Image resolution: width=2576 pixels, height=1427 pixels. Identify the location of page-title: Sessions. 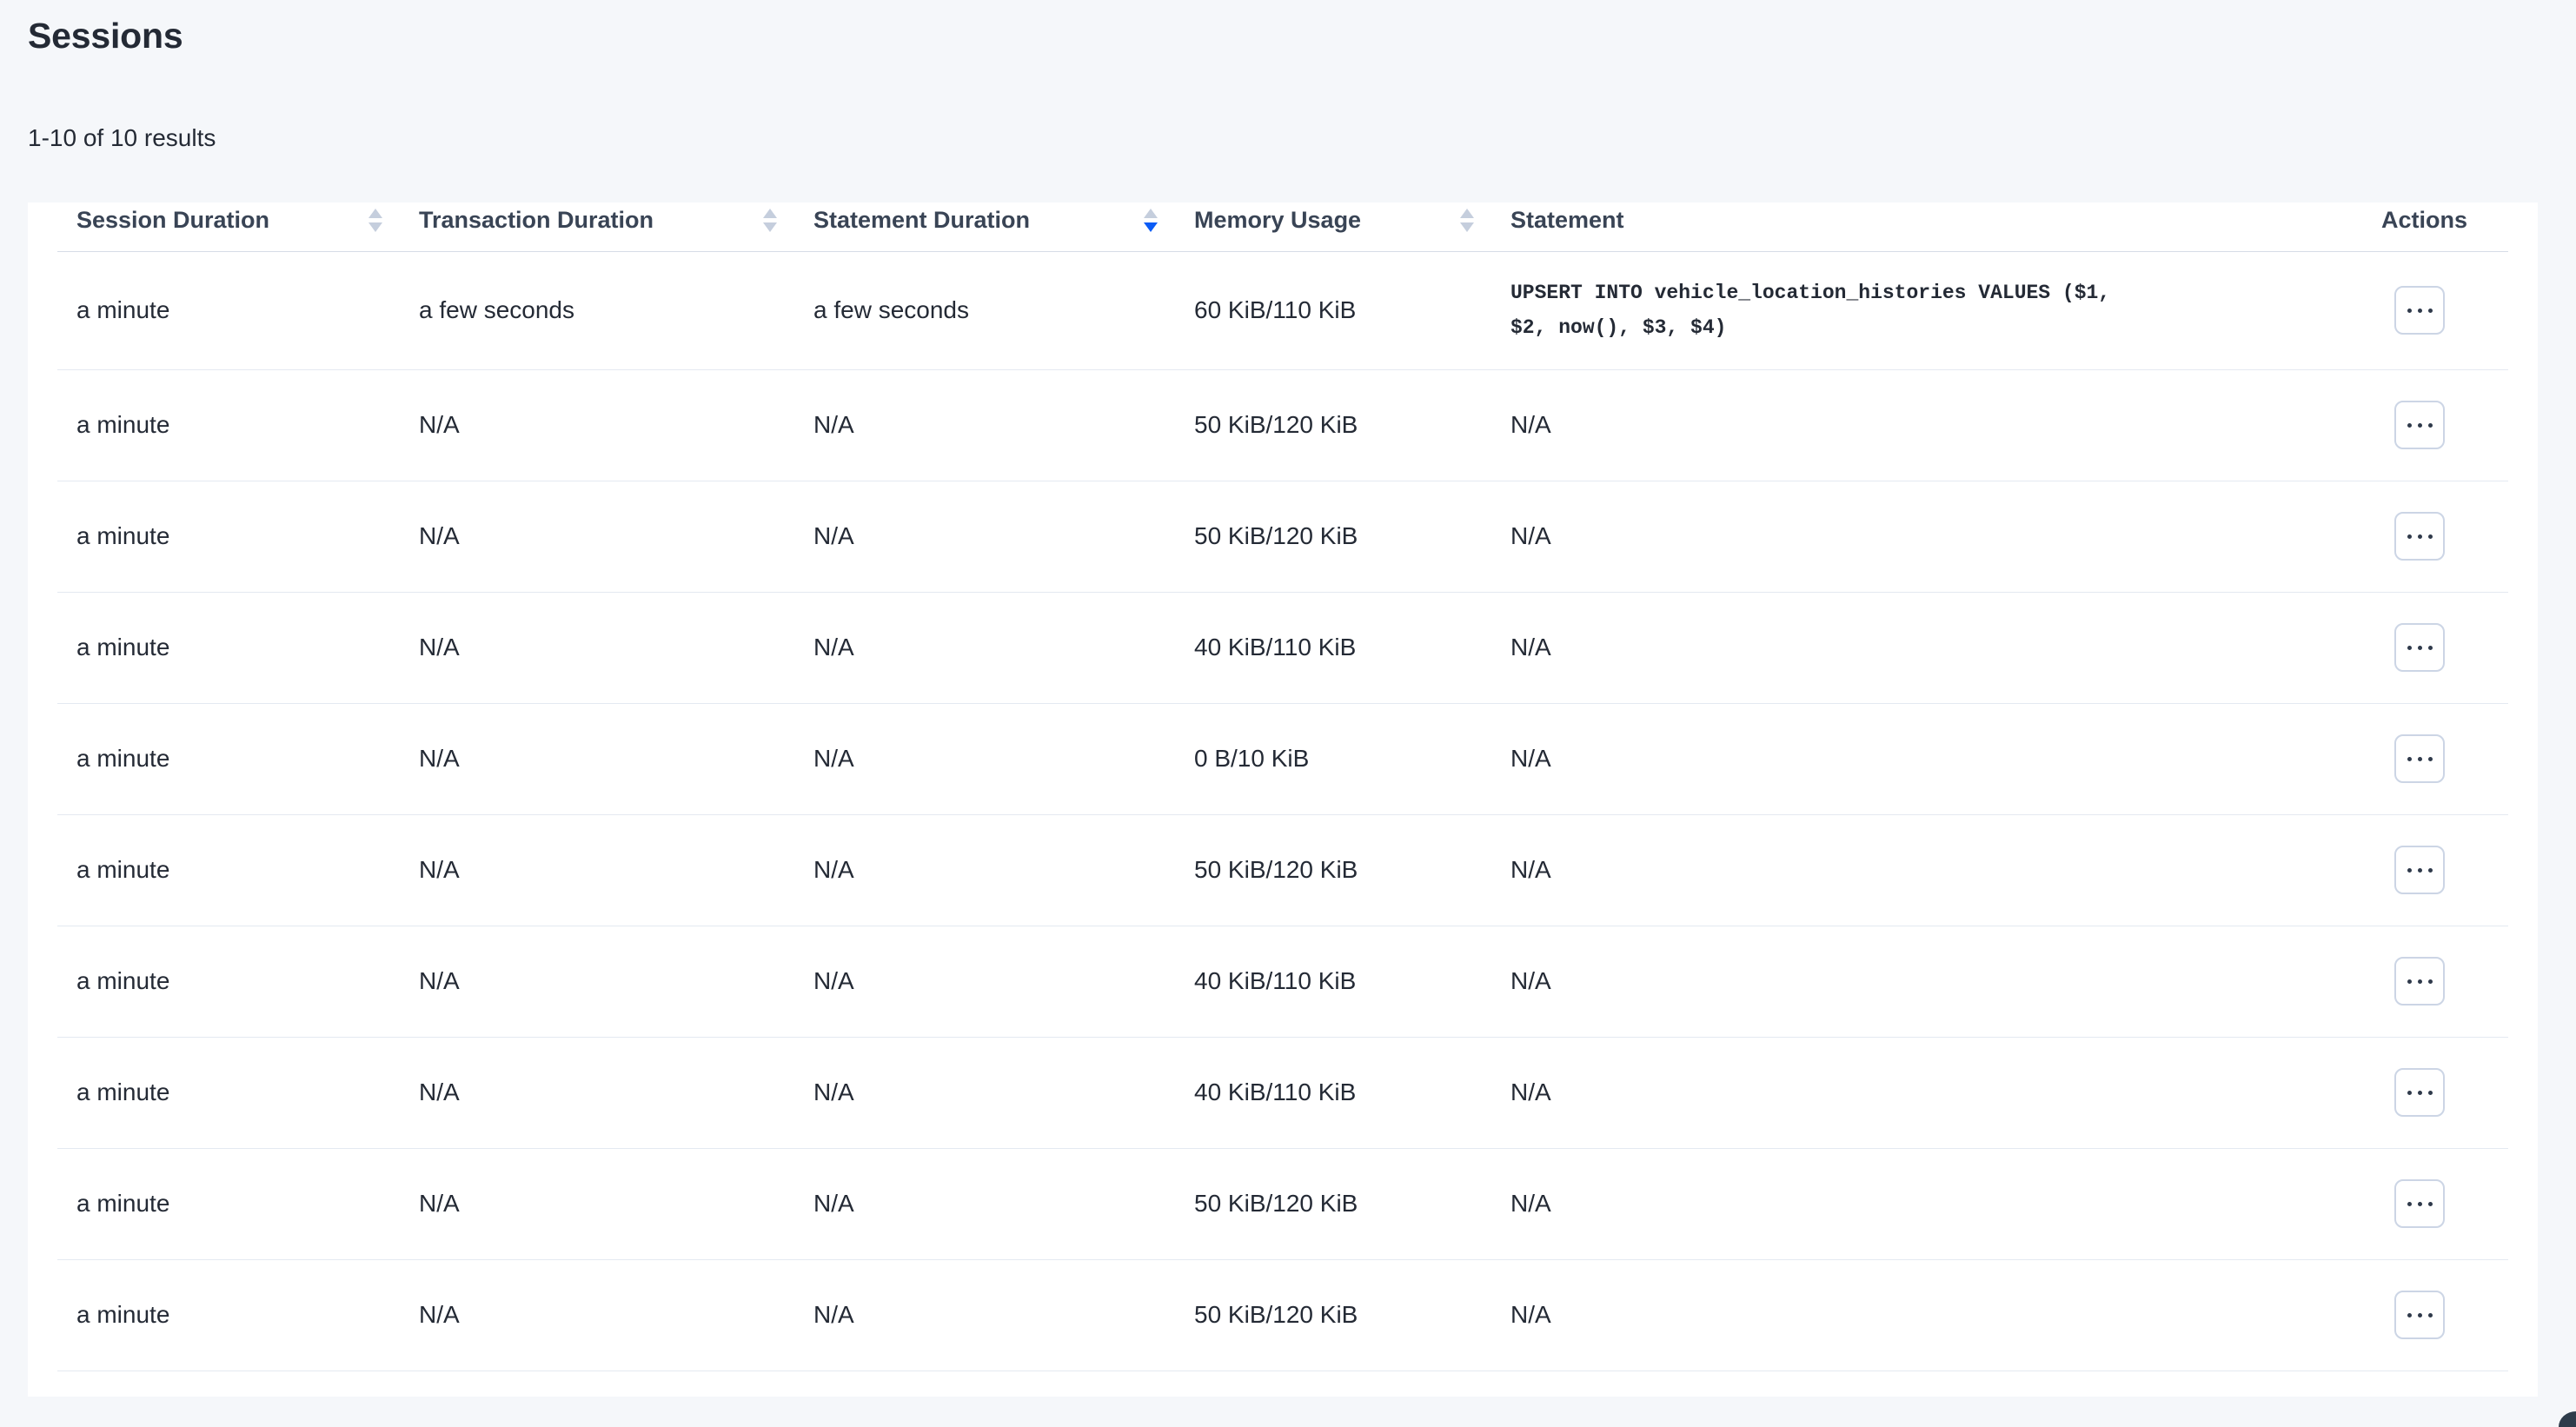
(105, 36).